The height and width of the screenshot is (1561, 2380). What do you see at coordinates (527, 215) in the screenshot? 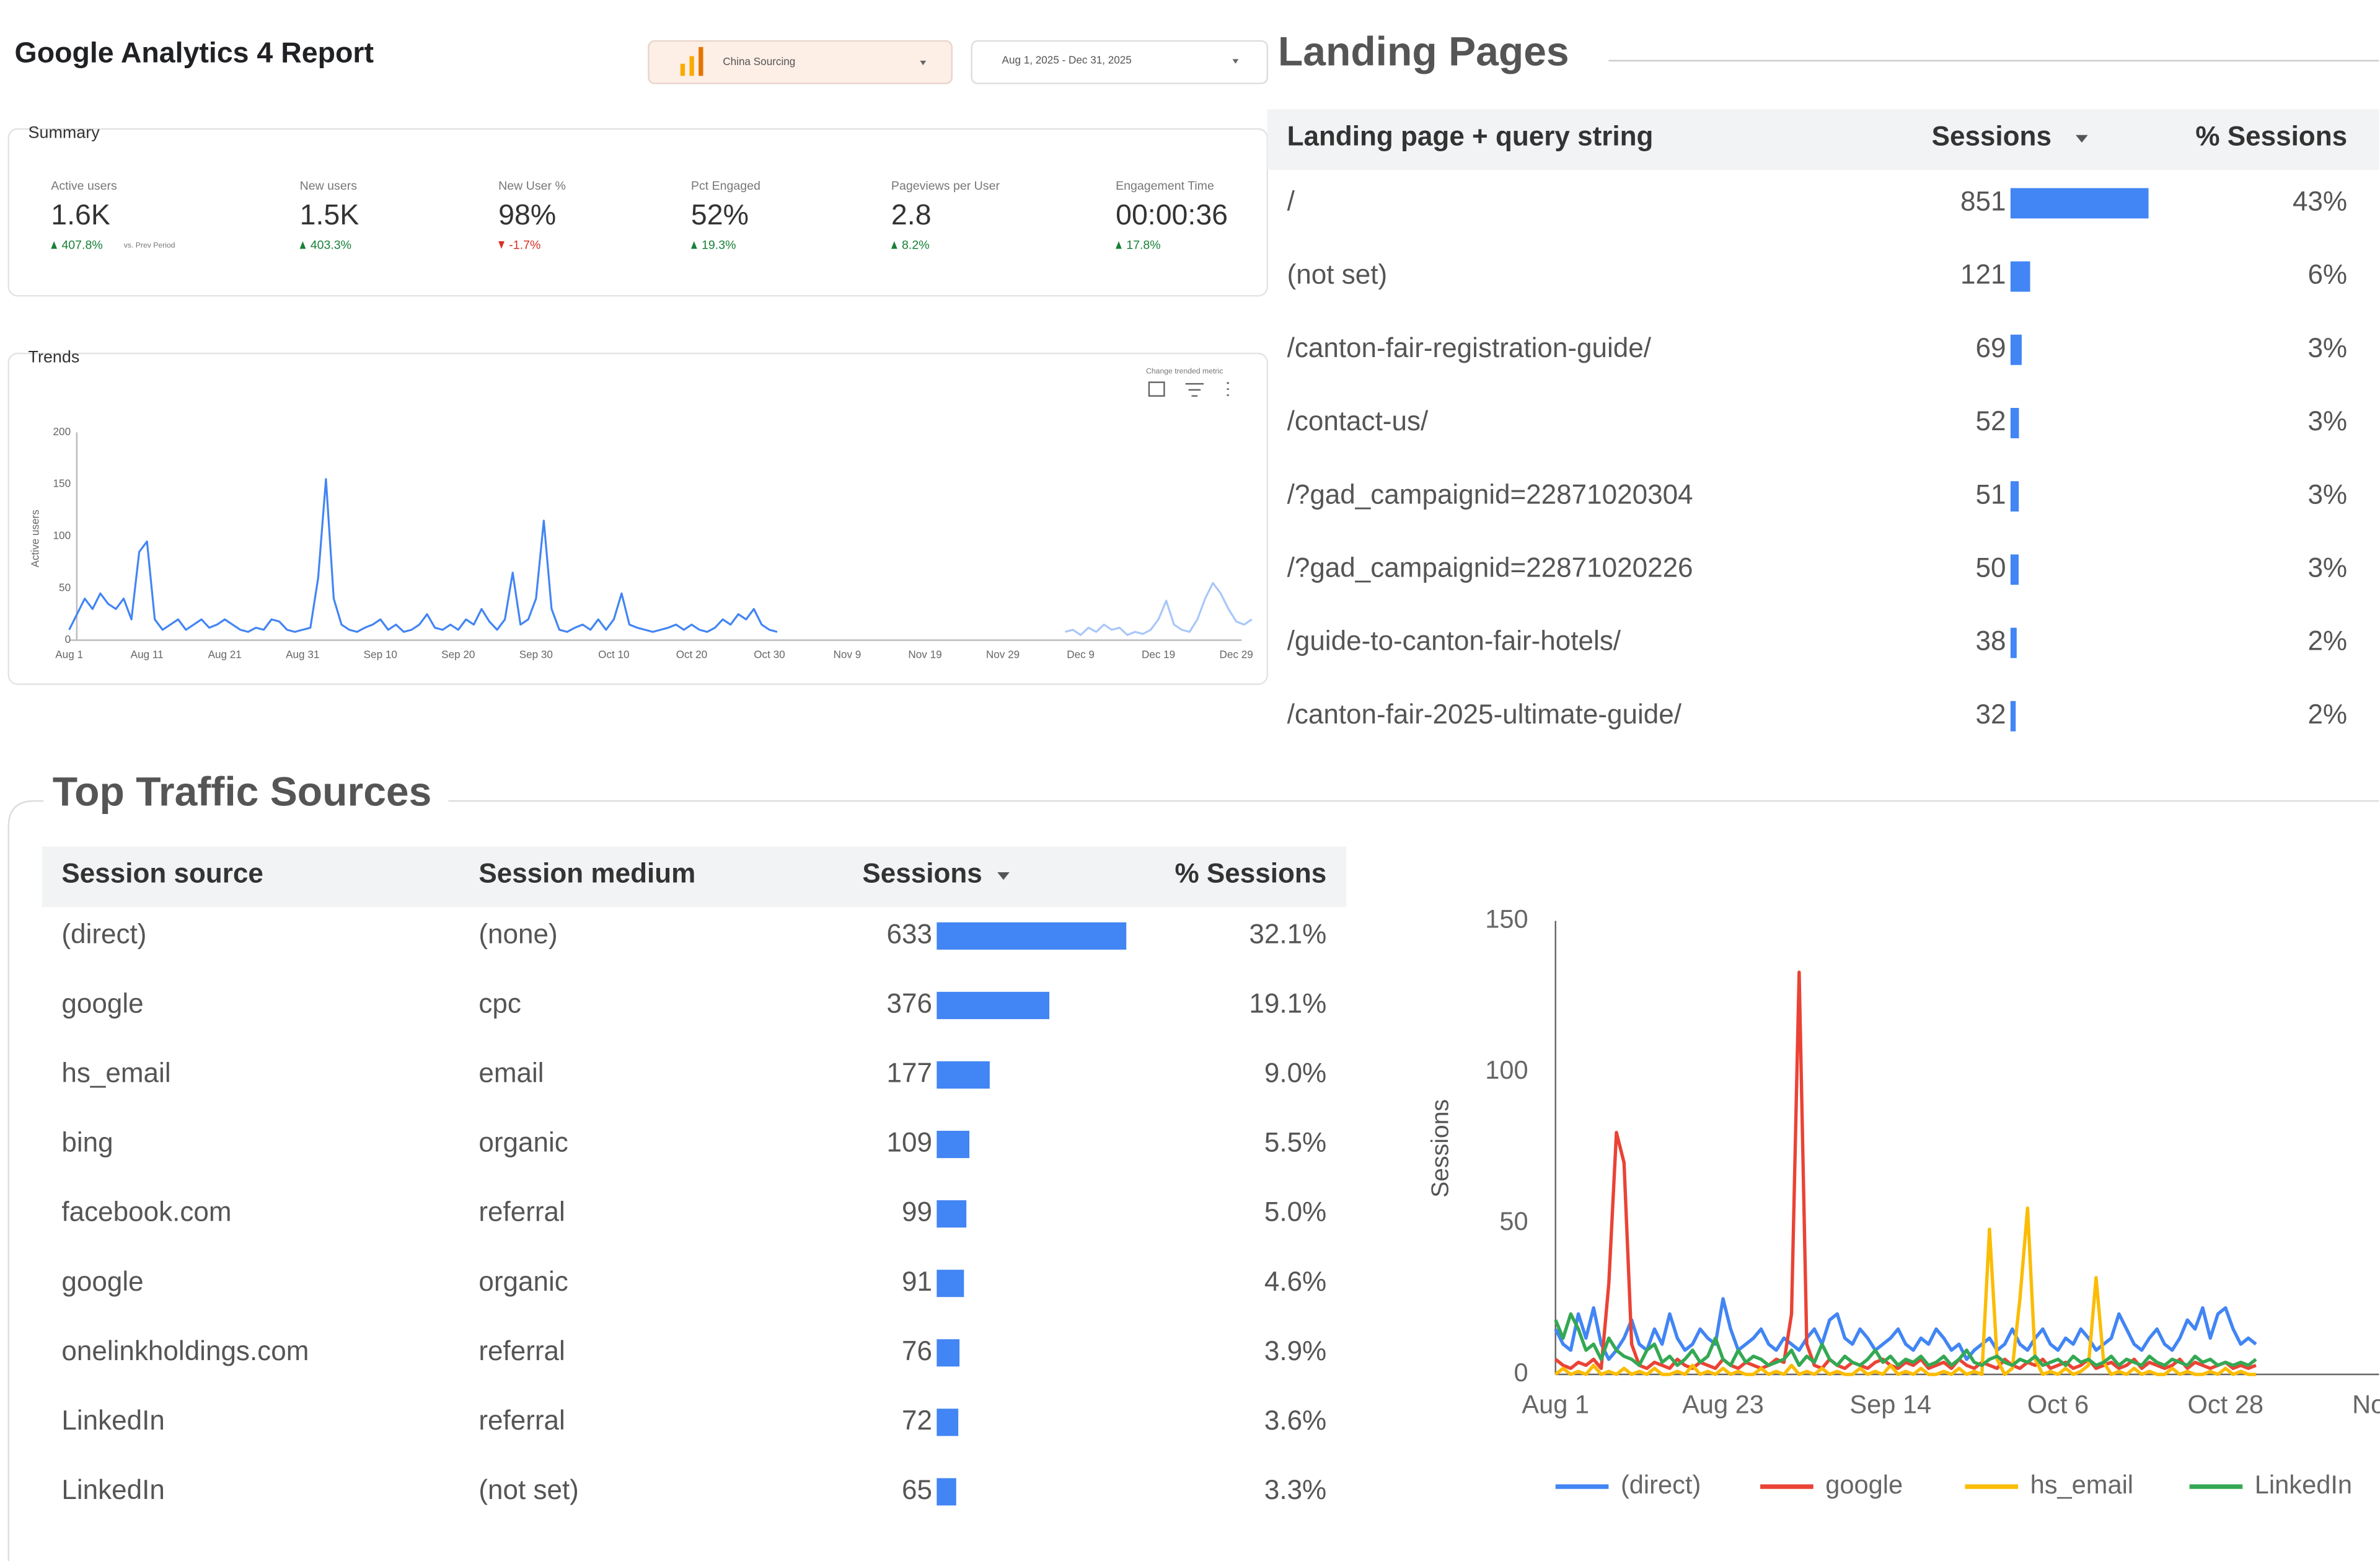
I see `metric-value: 98%` at bounding box center [527, 215].